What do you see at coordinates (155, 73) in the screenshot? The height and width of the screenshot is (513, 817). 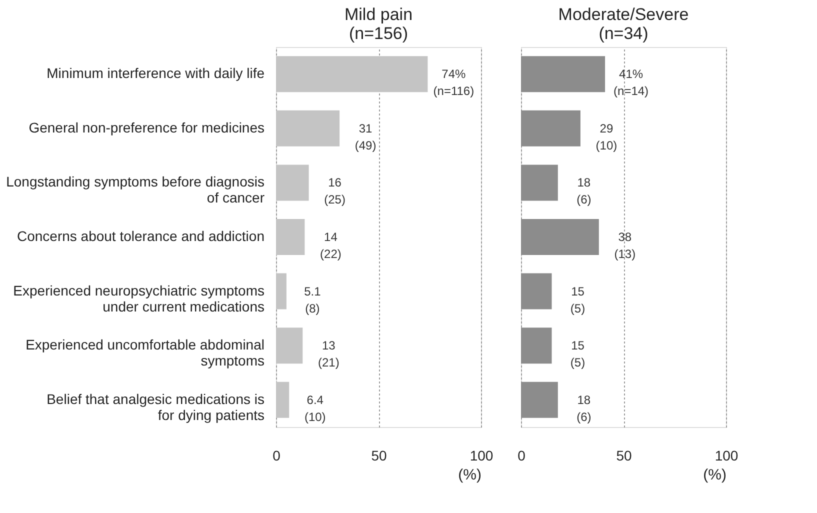 I see `y-tick-label: Minimum interference with daily life` at bounding box center [155, 73].